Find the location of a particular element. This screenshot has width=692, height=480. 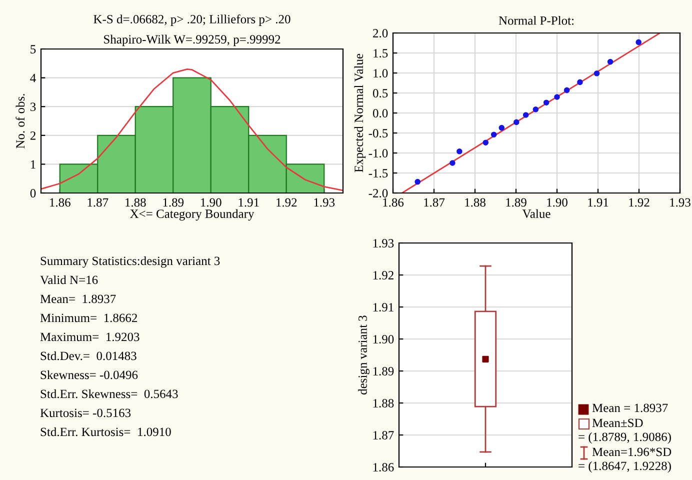

y-tick-label: 1.89 is located at coordinates (383, 371).